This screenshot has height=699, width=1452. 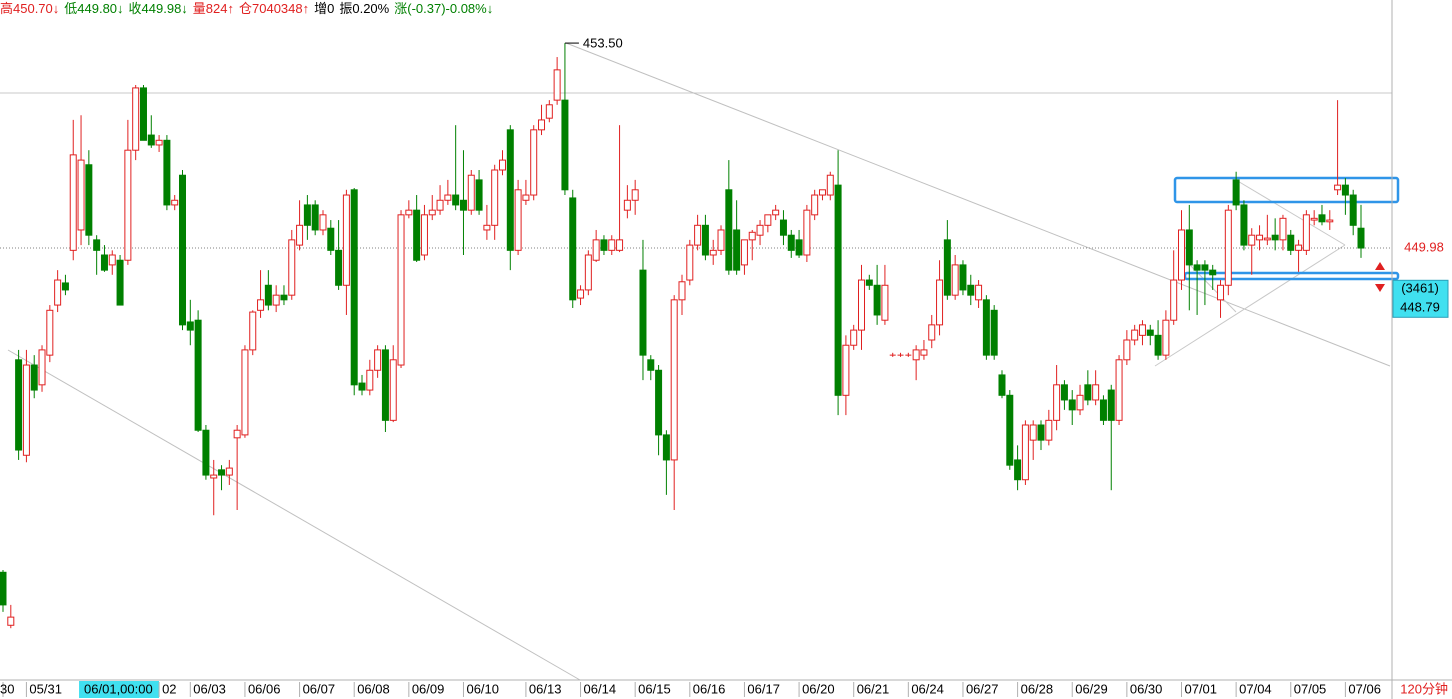 I want to click on x-tick-label: 06/17, so click(x=763, y=688).